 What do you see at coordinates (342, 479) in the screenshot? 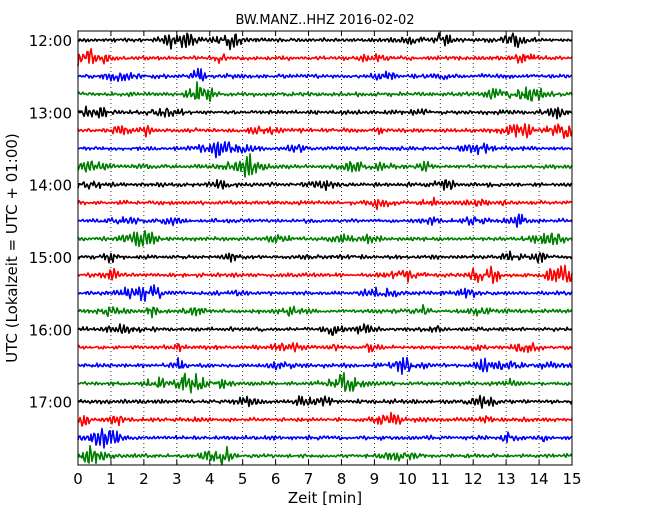
I see `x-tick-label: 8` at bounding box center [342, 479].